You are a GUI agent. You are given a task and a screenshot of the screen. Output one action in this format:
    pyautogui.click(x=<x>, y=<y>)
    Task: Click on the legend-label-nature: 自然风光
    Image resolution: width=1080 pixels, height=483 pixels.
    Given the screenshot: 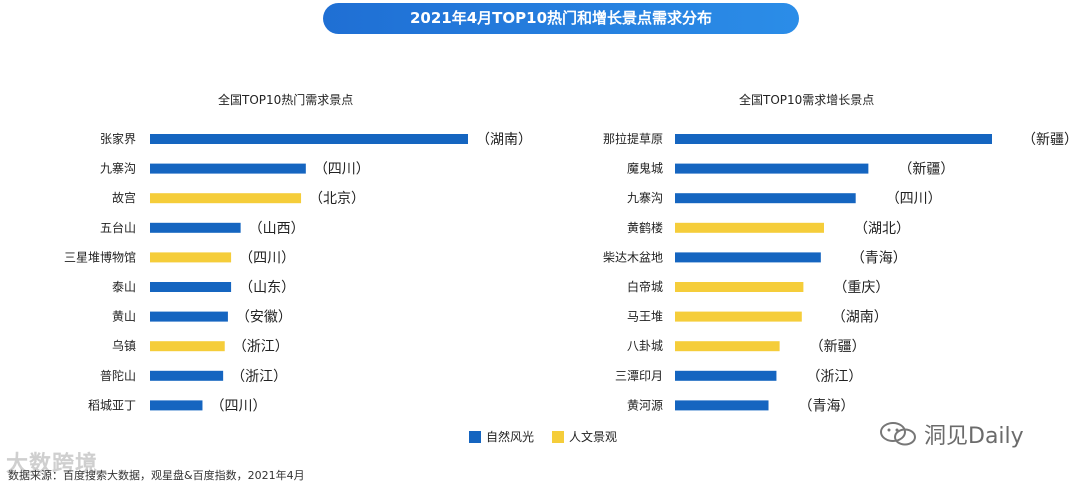 What is the action you would take?
    pyautogui.click(x=510, y=437)
    